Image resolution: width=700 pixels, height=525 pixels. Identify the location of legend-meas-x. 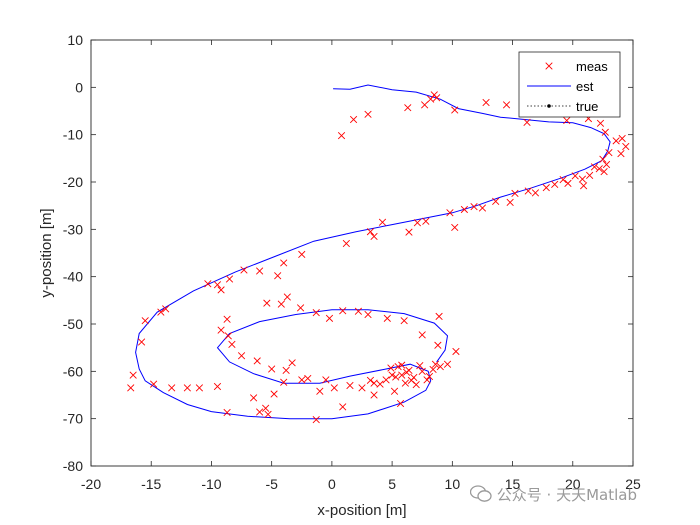
(549, 66).